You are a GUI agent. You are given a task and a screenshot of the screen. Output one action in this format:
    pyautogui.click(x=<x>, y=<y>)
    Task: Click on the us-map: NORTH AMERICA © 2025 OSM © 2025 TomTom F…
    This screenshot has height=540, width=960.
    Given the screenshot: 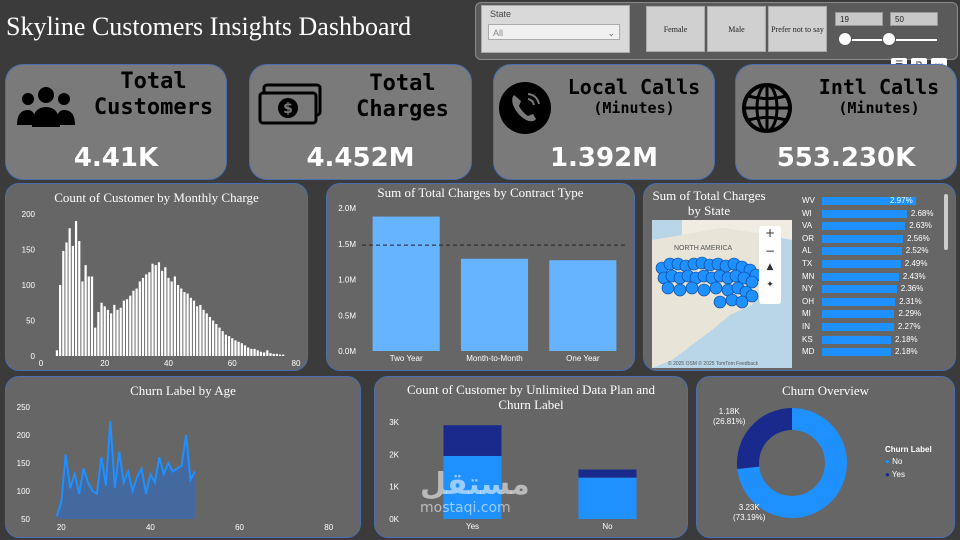 What is the action you would take?
    pyautogui.click(x=722, y=294)
    